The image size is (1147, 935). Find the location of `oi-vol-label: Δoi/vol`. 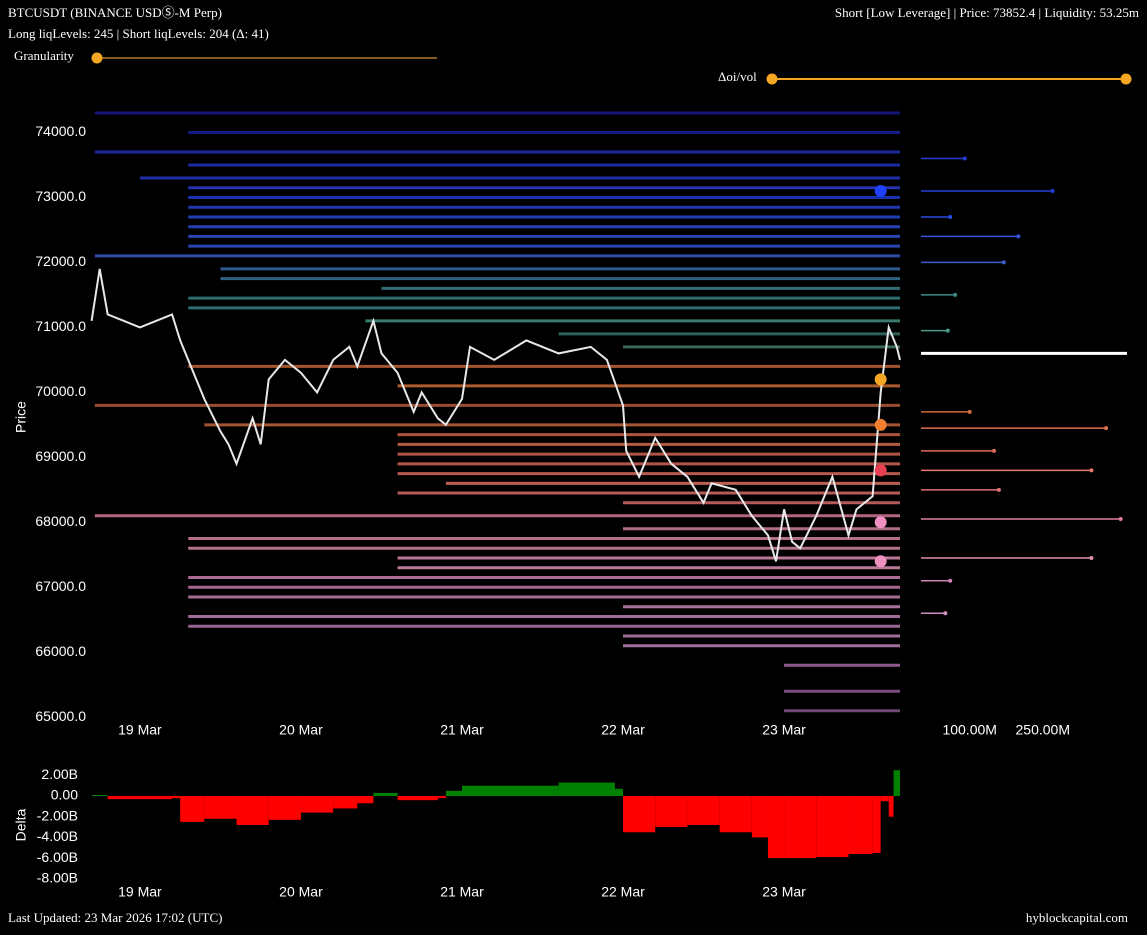

oi-vol-label: Δoi/vol is located at coordinates (737, 76).